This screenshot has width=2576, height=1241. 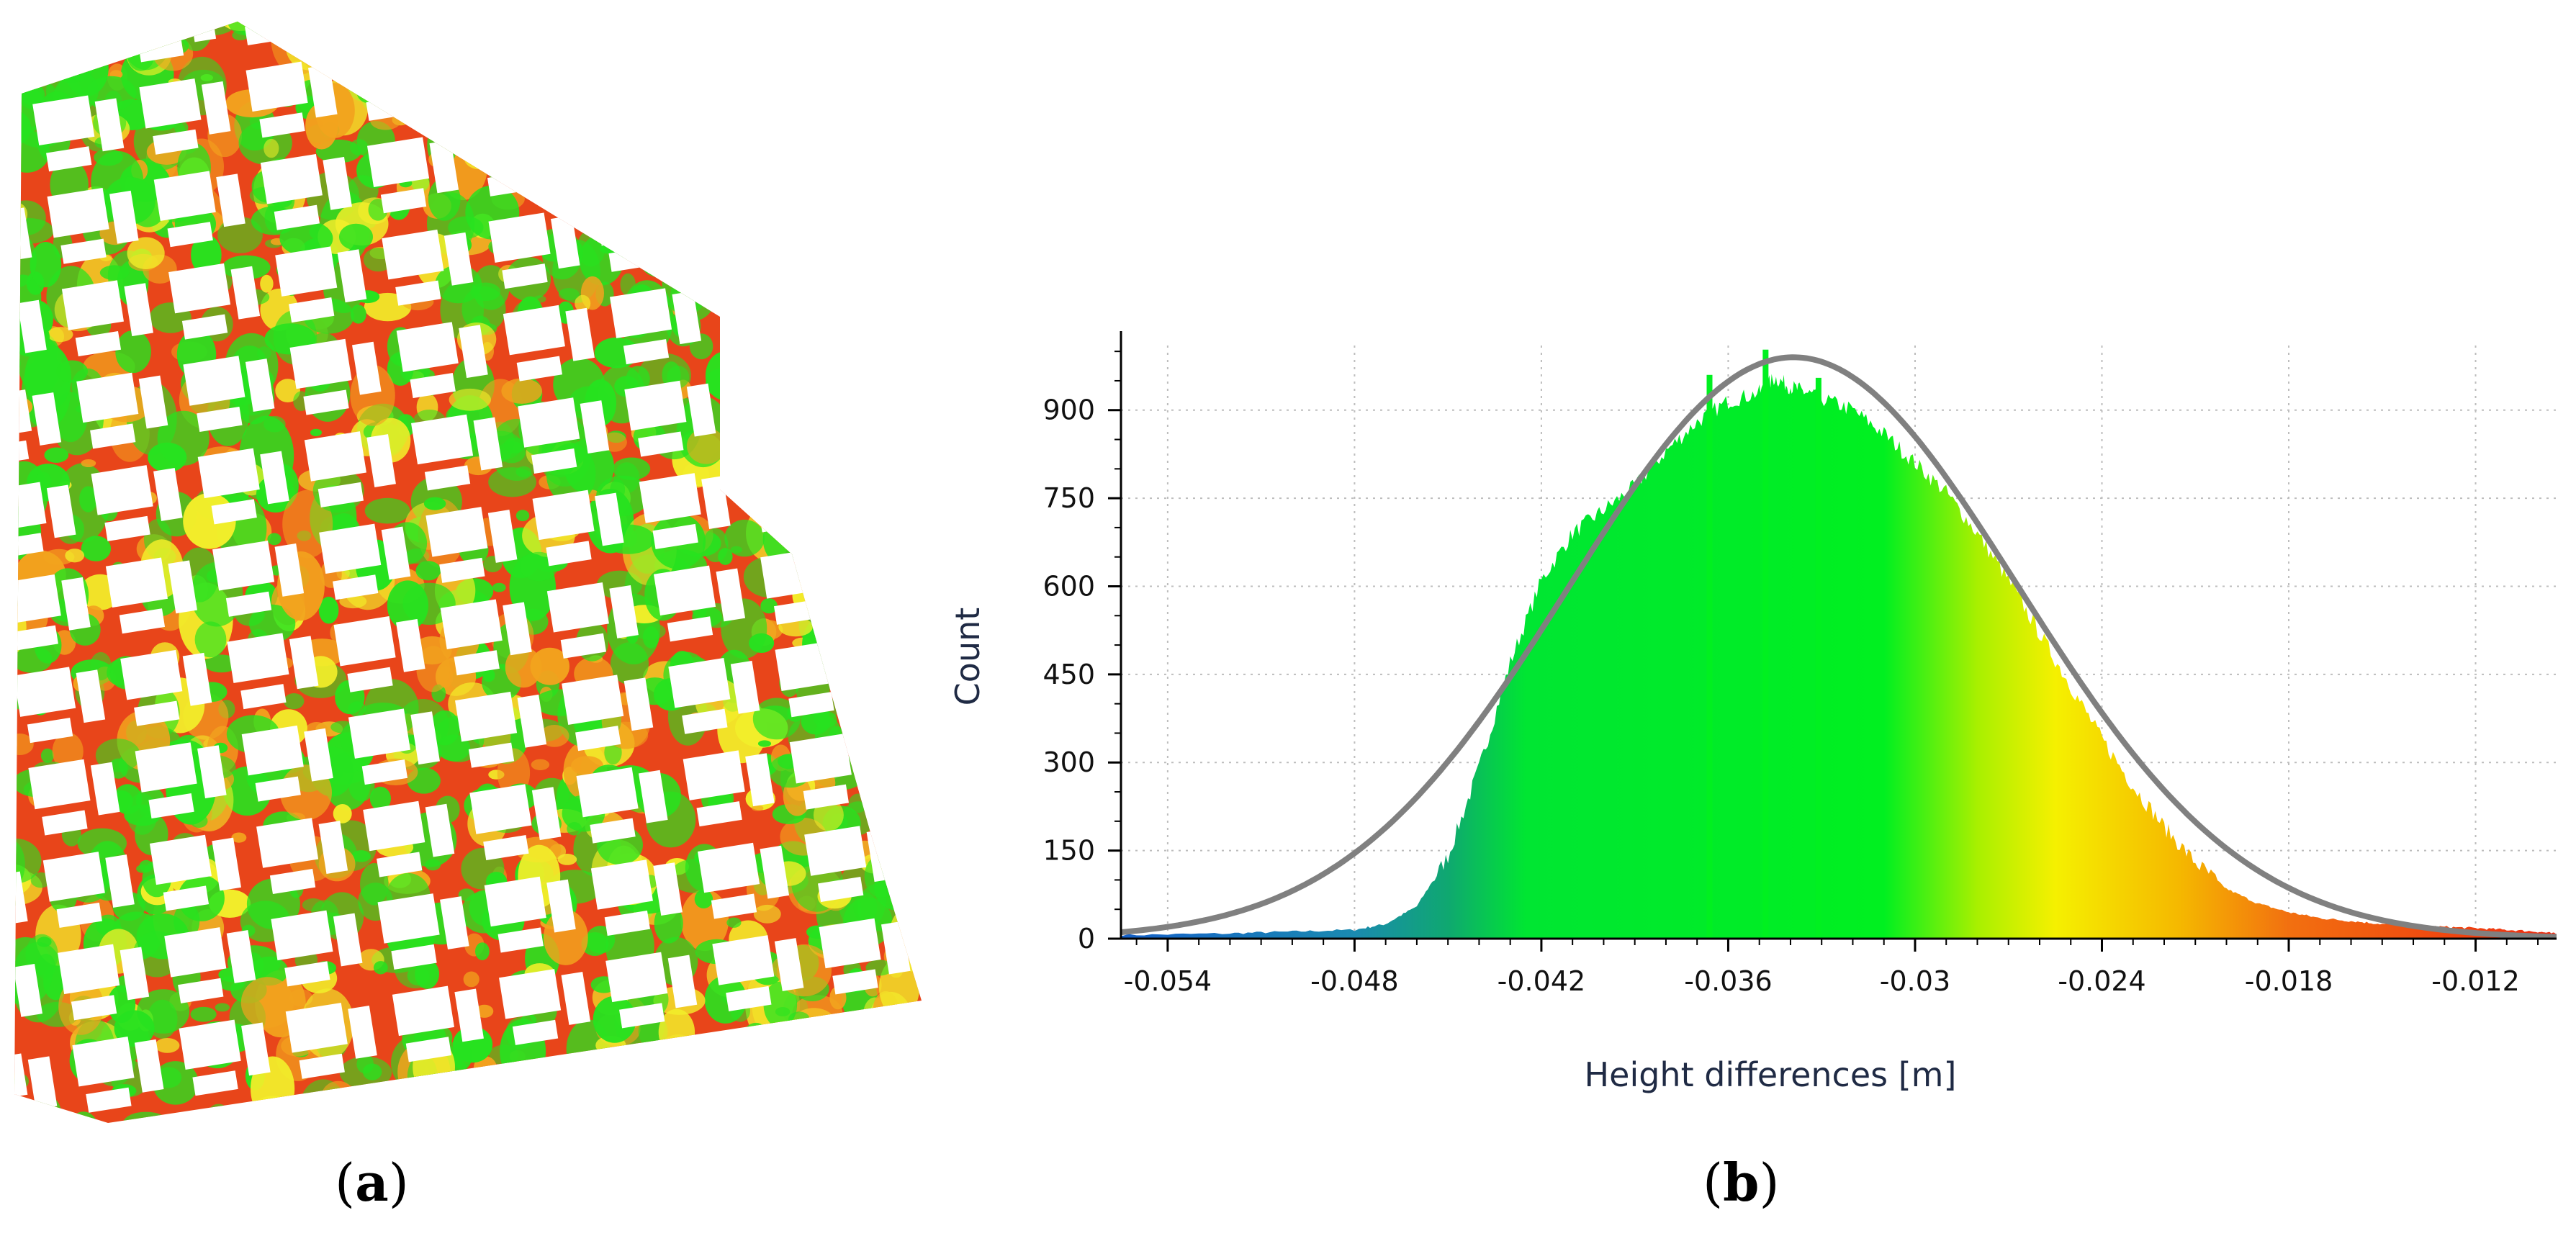 What do you see at coordinates (1068, 410) in the screenshot?
I see `y-tick-label: 900` at bounding box center [1068, 410].